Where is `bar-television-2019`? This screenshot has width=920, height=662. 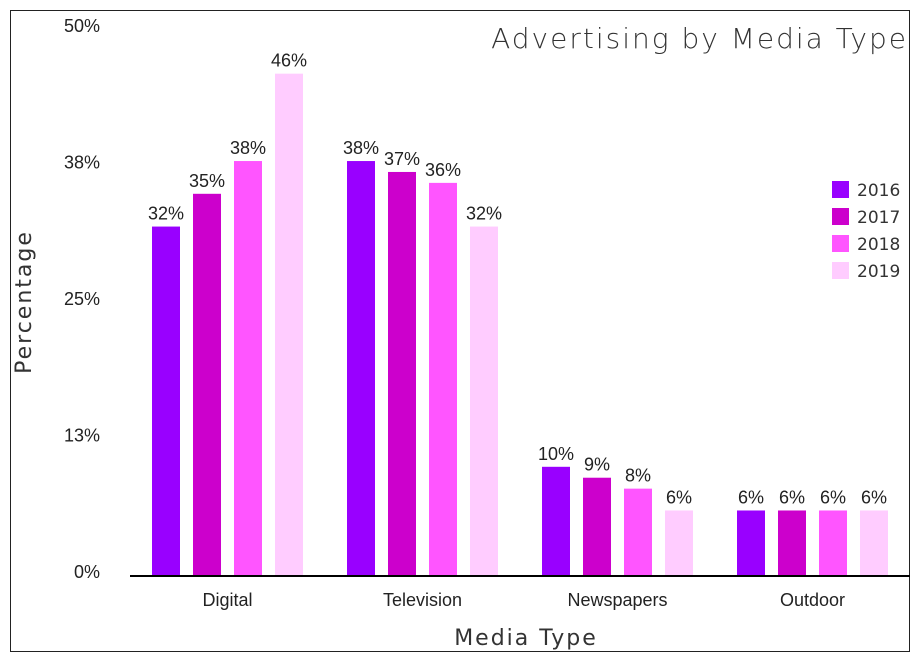
bar-television-2019 is located at coordinates (484, 401).